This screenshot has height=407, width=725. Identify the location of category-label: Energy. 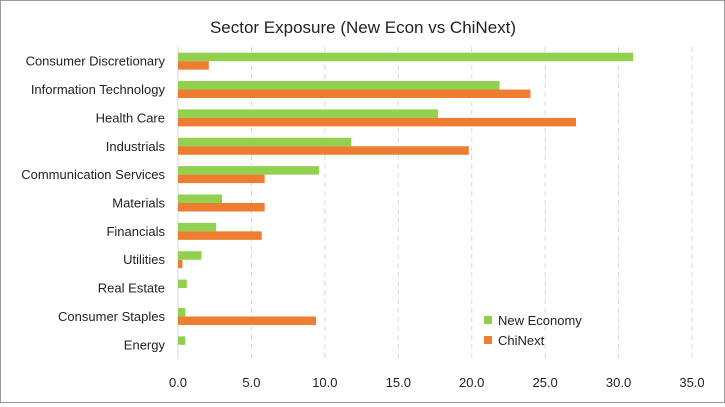
(145, 344).